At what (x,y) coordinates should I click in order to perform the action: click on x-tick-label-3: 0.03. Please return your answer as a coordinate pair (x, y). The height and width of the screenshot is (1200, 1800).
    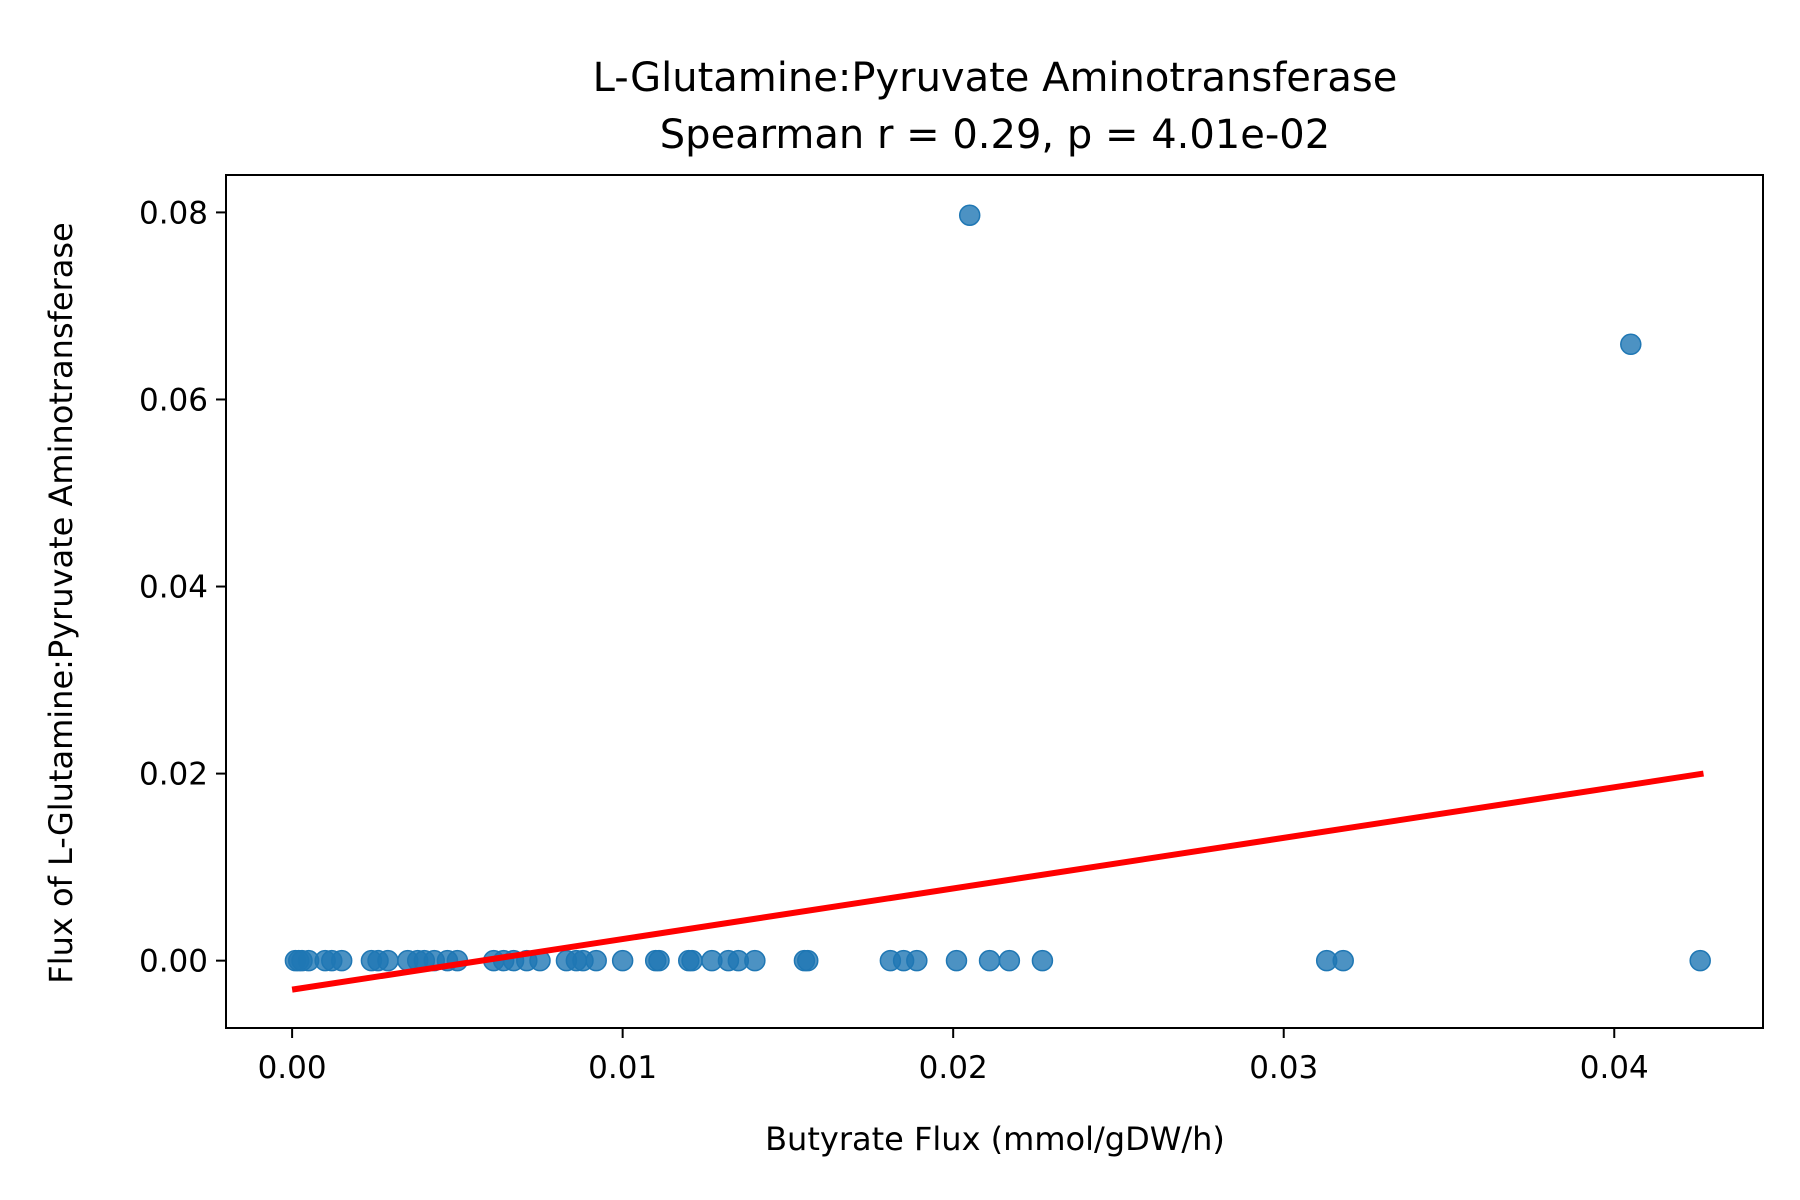
    Looking at the image, I should click on (1283, 1068).